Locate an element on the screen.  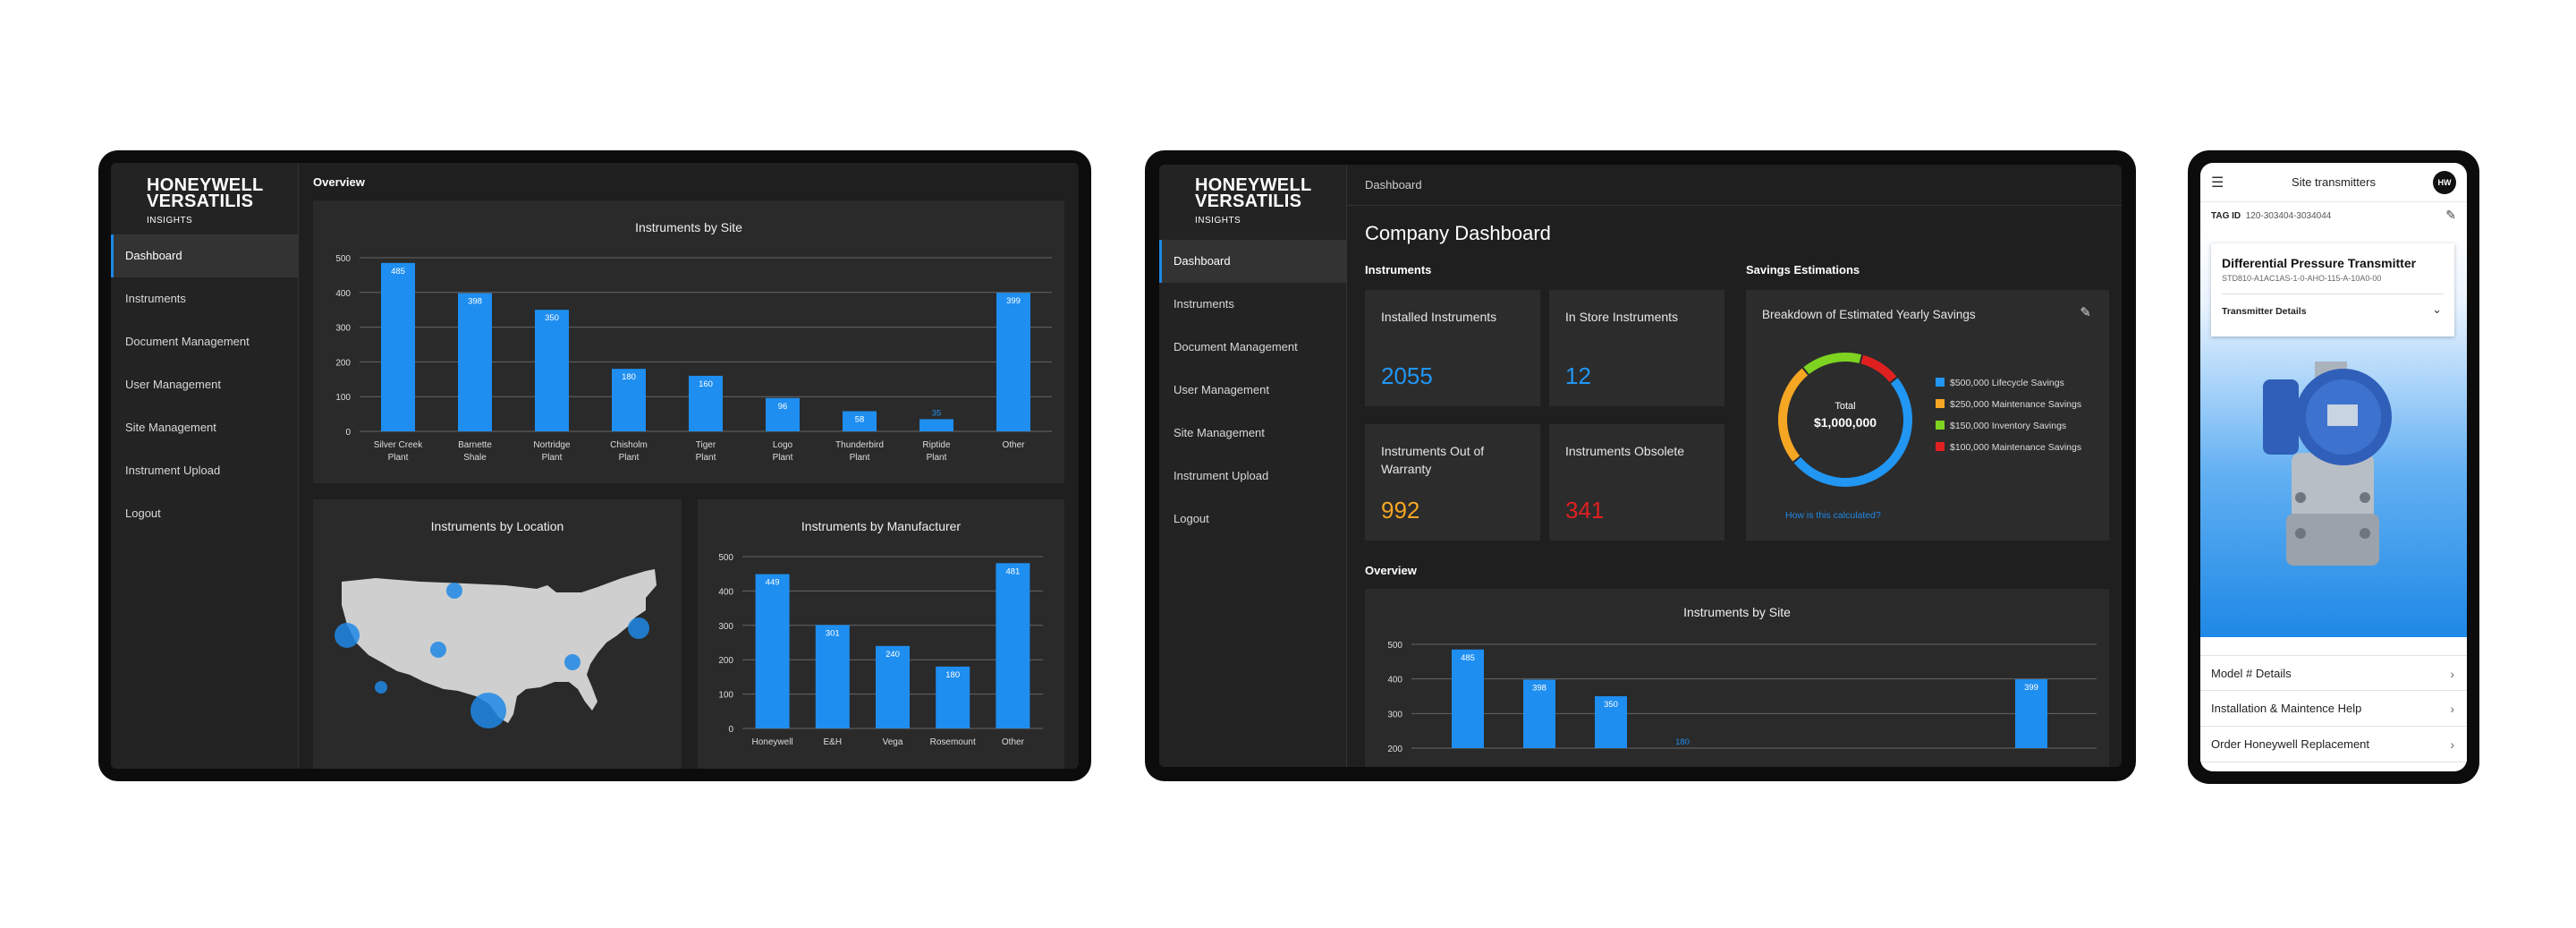
y-tick-label: 500 is located at coordinates (725, 558).